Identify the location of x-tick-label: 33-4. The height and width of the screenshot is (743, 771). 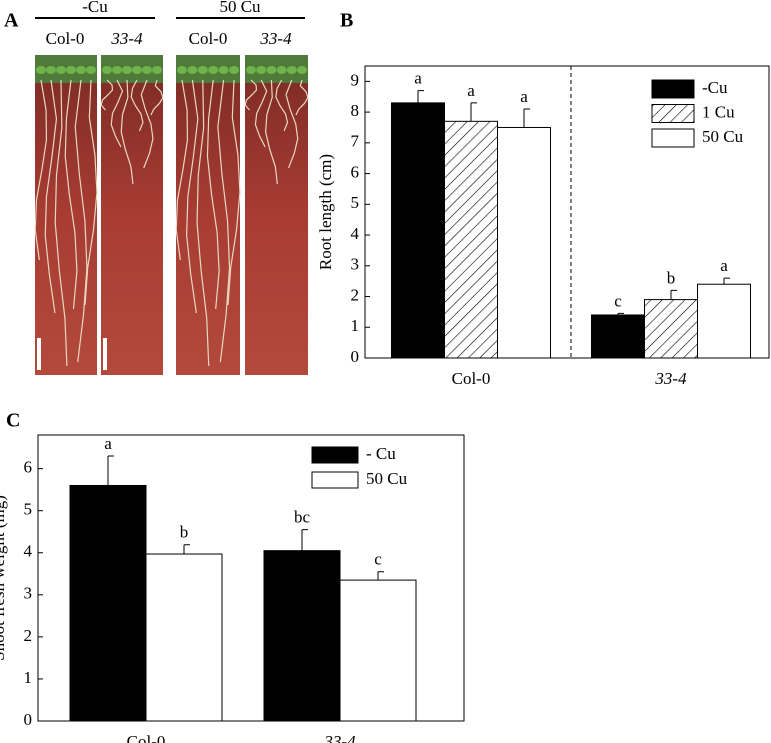
(339, 737).